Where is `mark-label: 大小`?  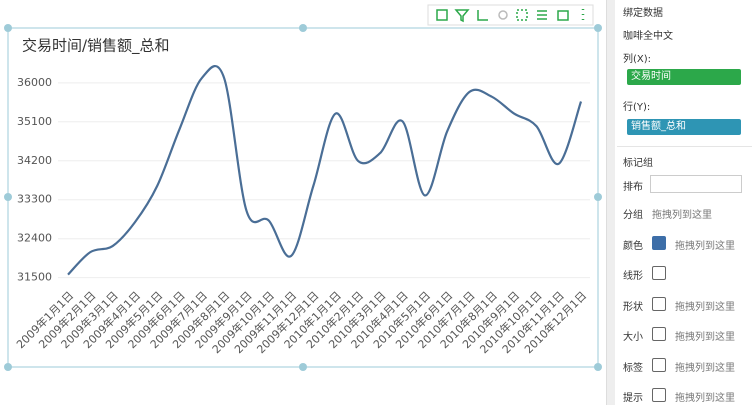
mark-label: 大小 is located at coordinates (633, 338).